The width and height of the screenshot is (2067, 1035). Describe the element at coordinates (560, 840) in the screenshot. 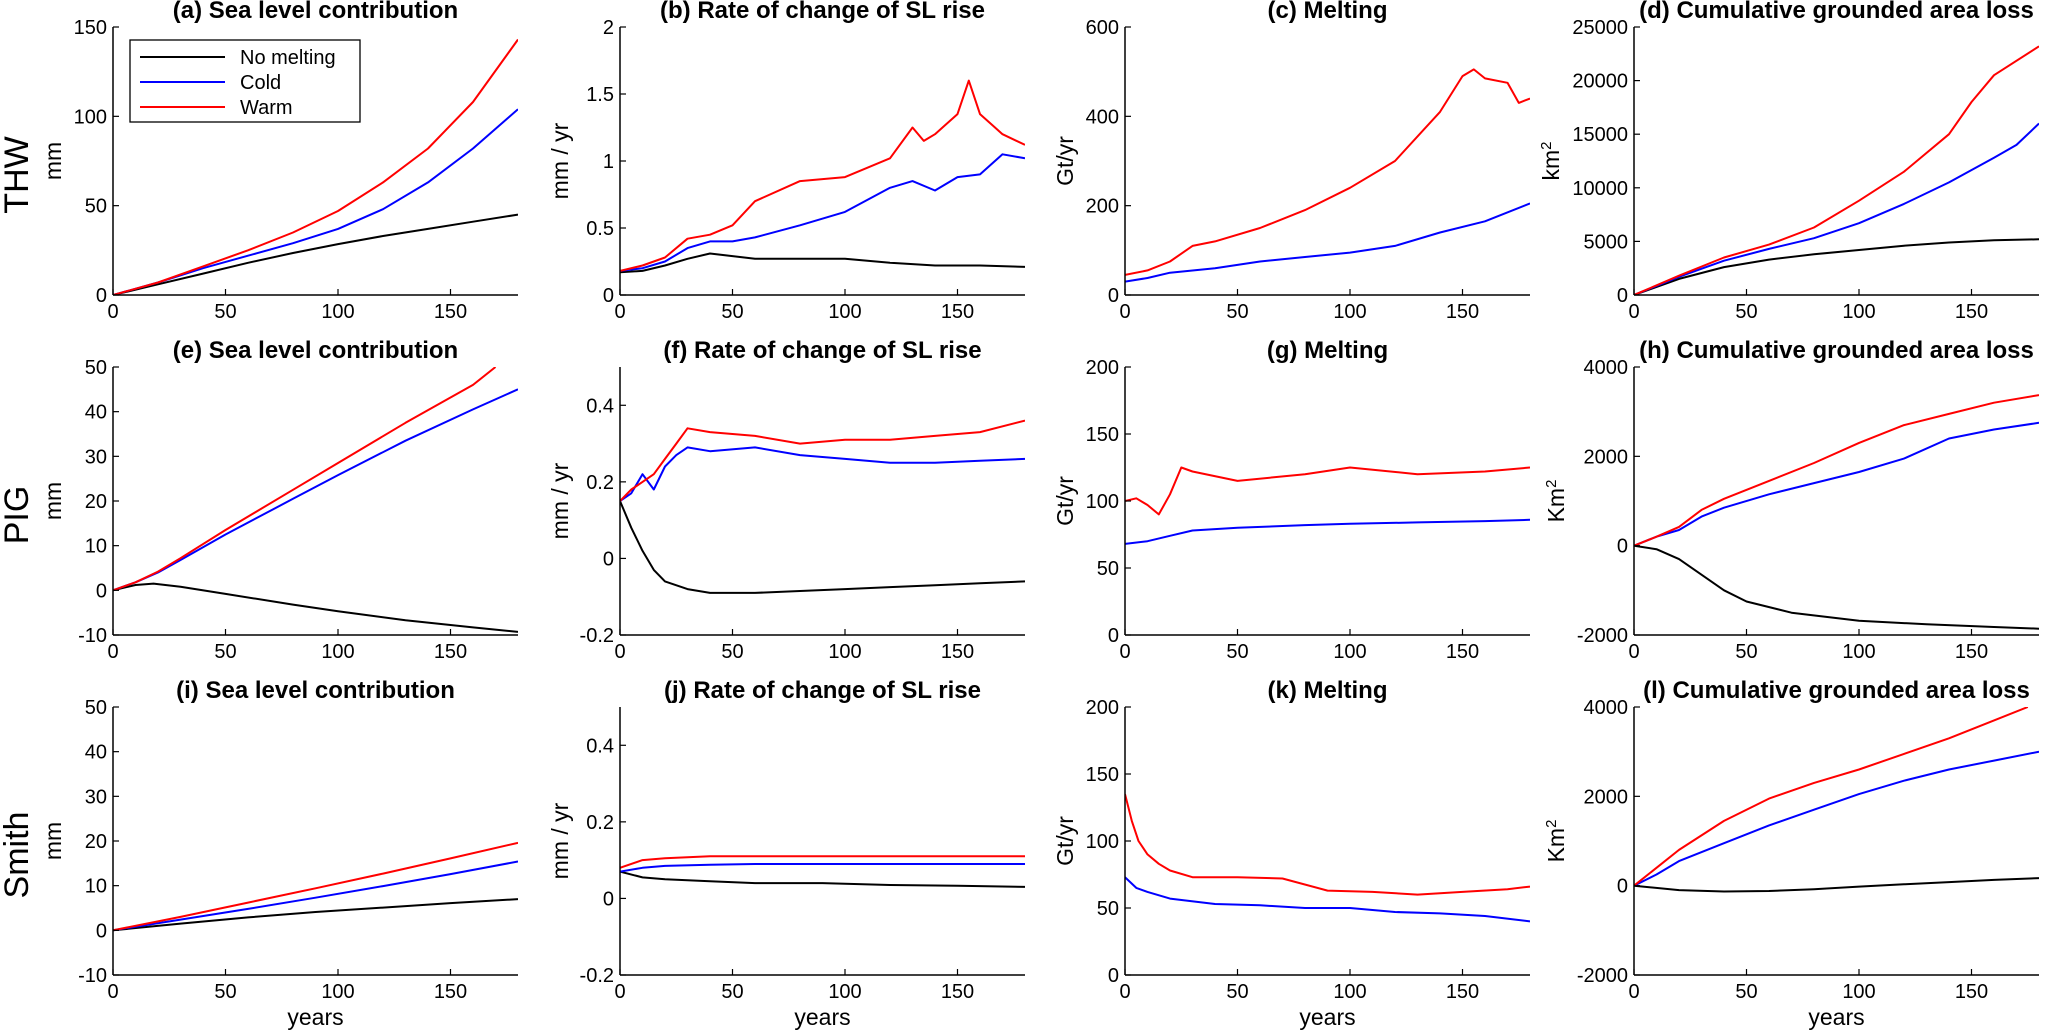

I see `y-axis-label: mm / yr` at that location.